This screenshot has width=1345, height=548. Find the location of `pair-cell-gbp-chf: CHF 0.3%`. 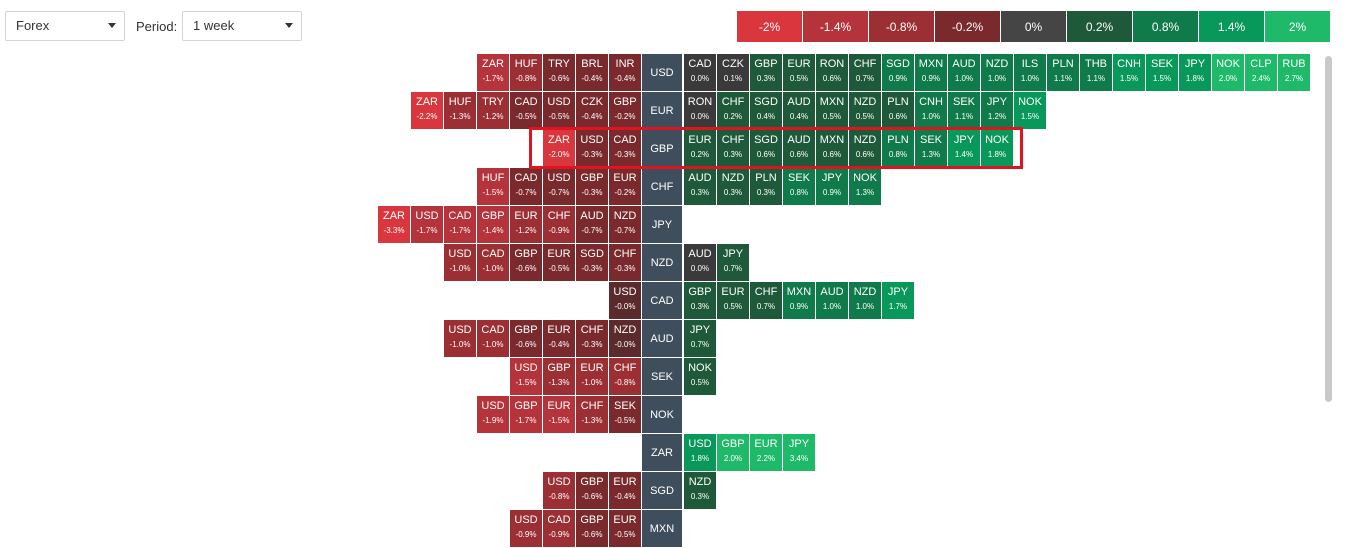

pair-cell-gbp-chf: CHF 0.3% is located at coordinates (733, 148).